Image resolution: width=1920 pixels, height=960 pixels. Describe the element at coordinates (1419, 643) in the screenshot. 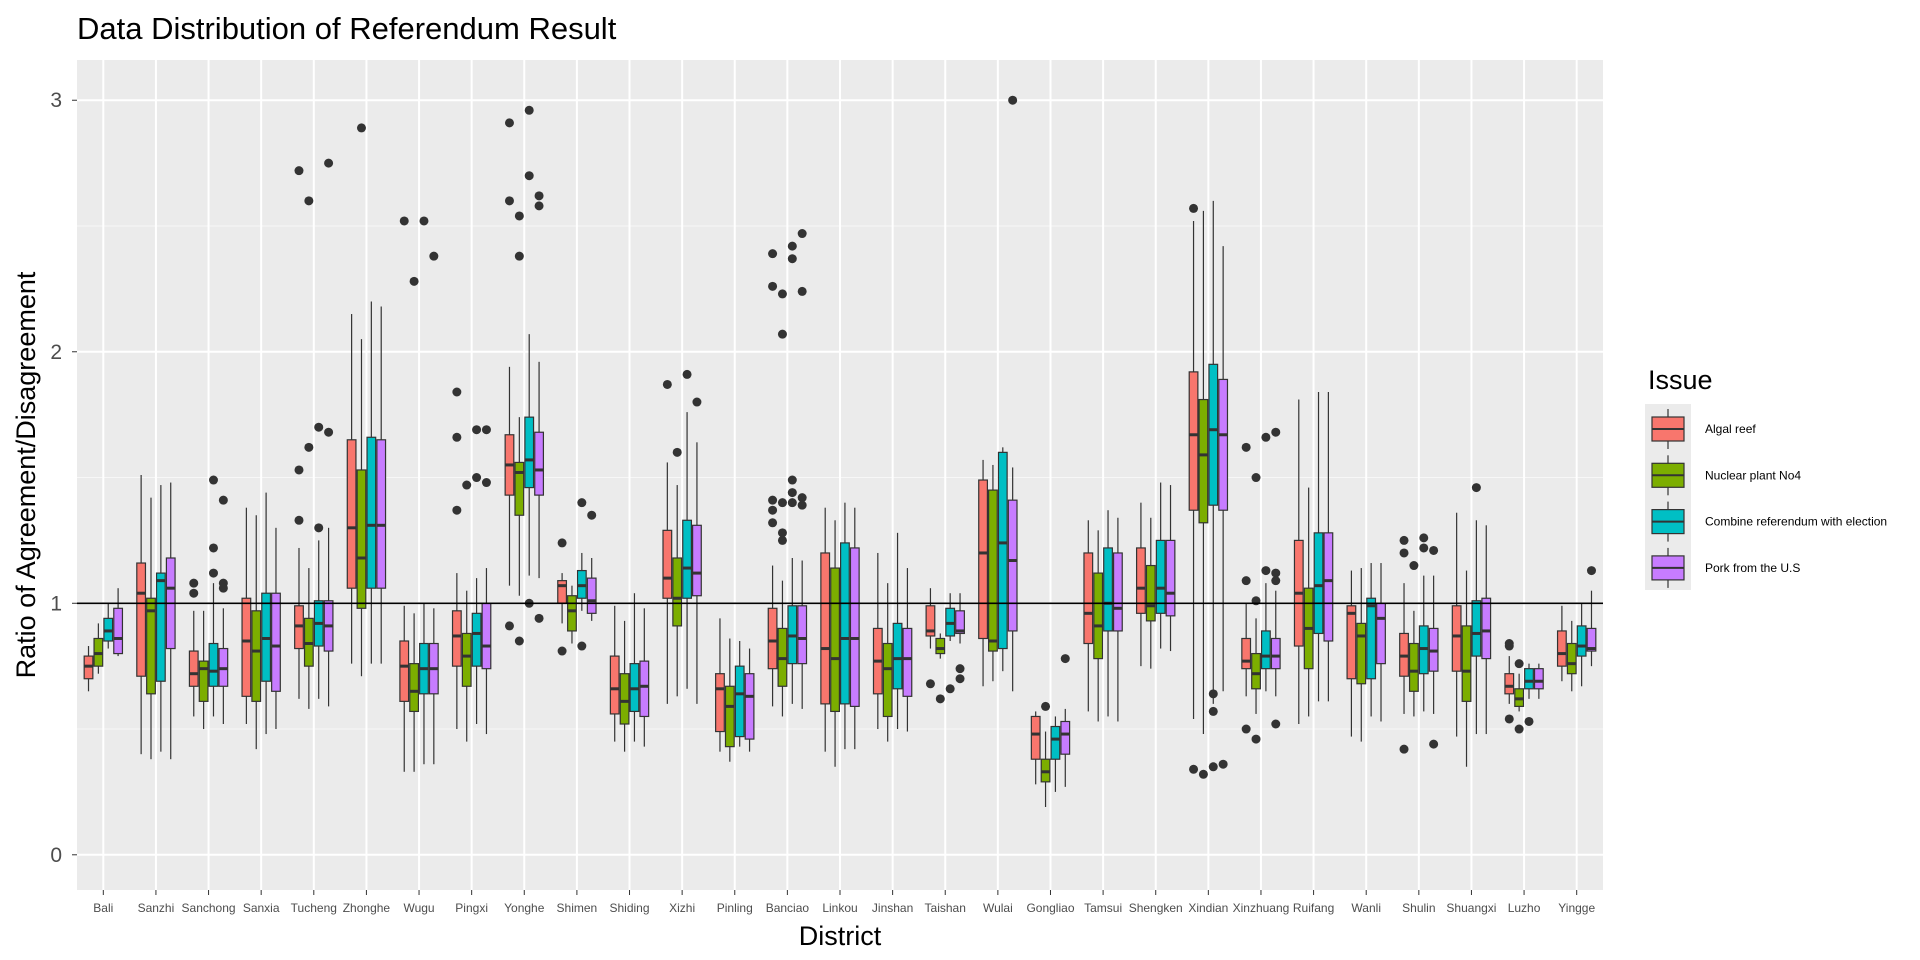

I see `district-group-shulin` at that location.